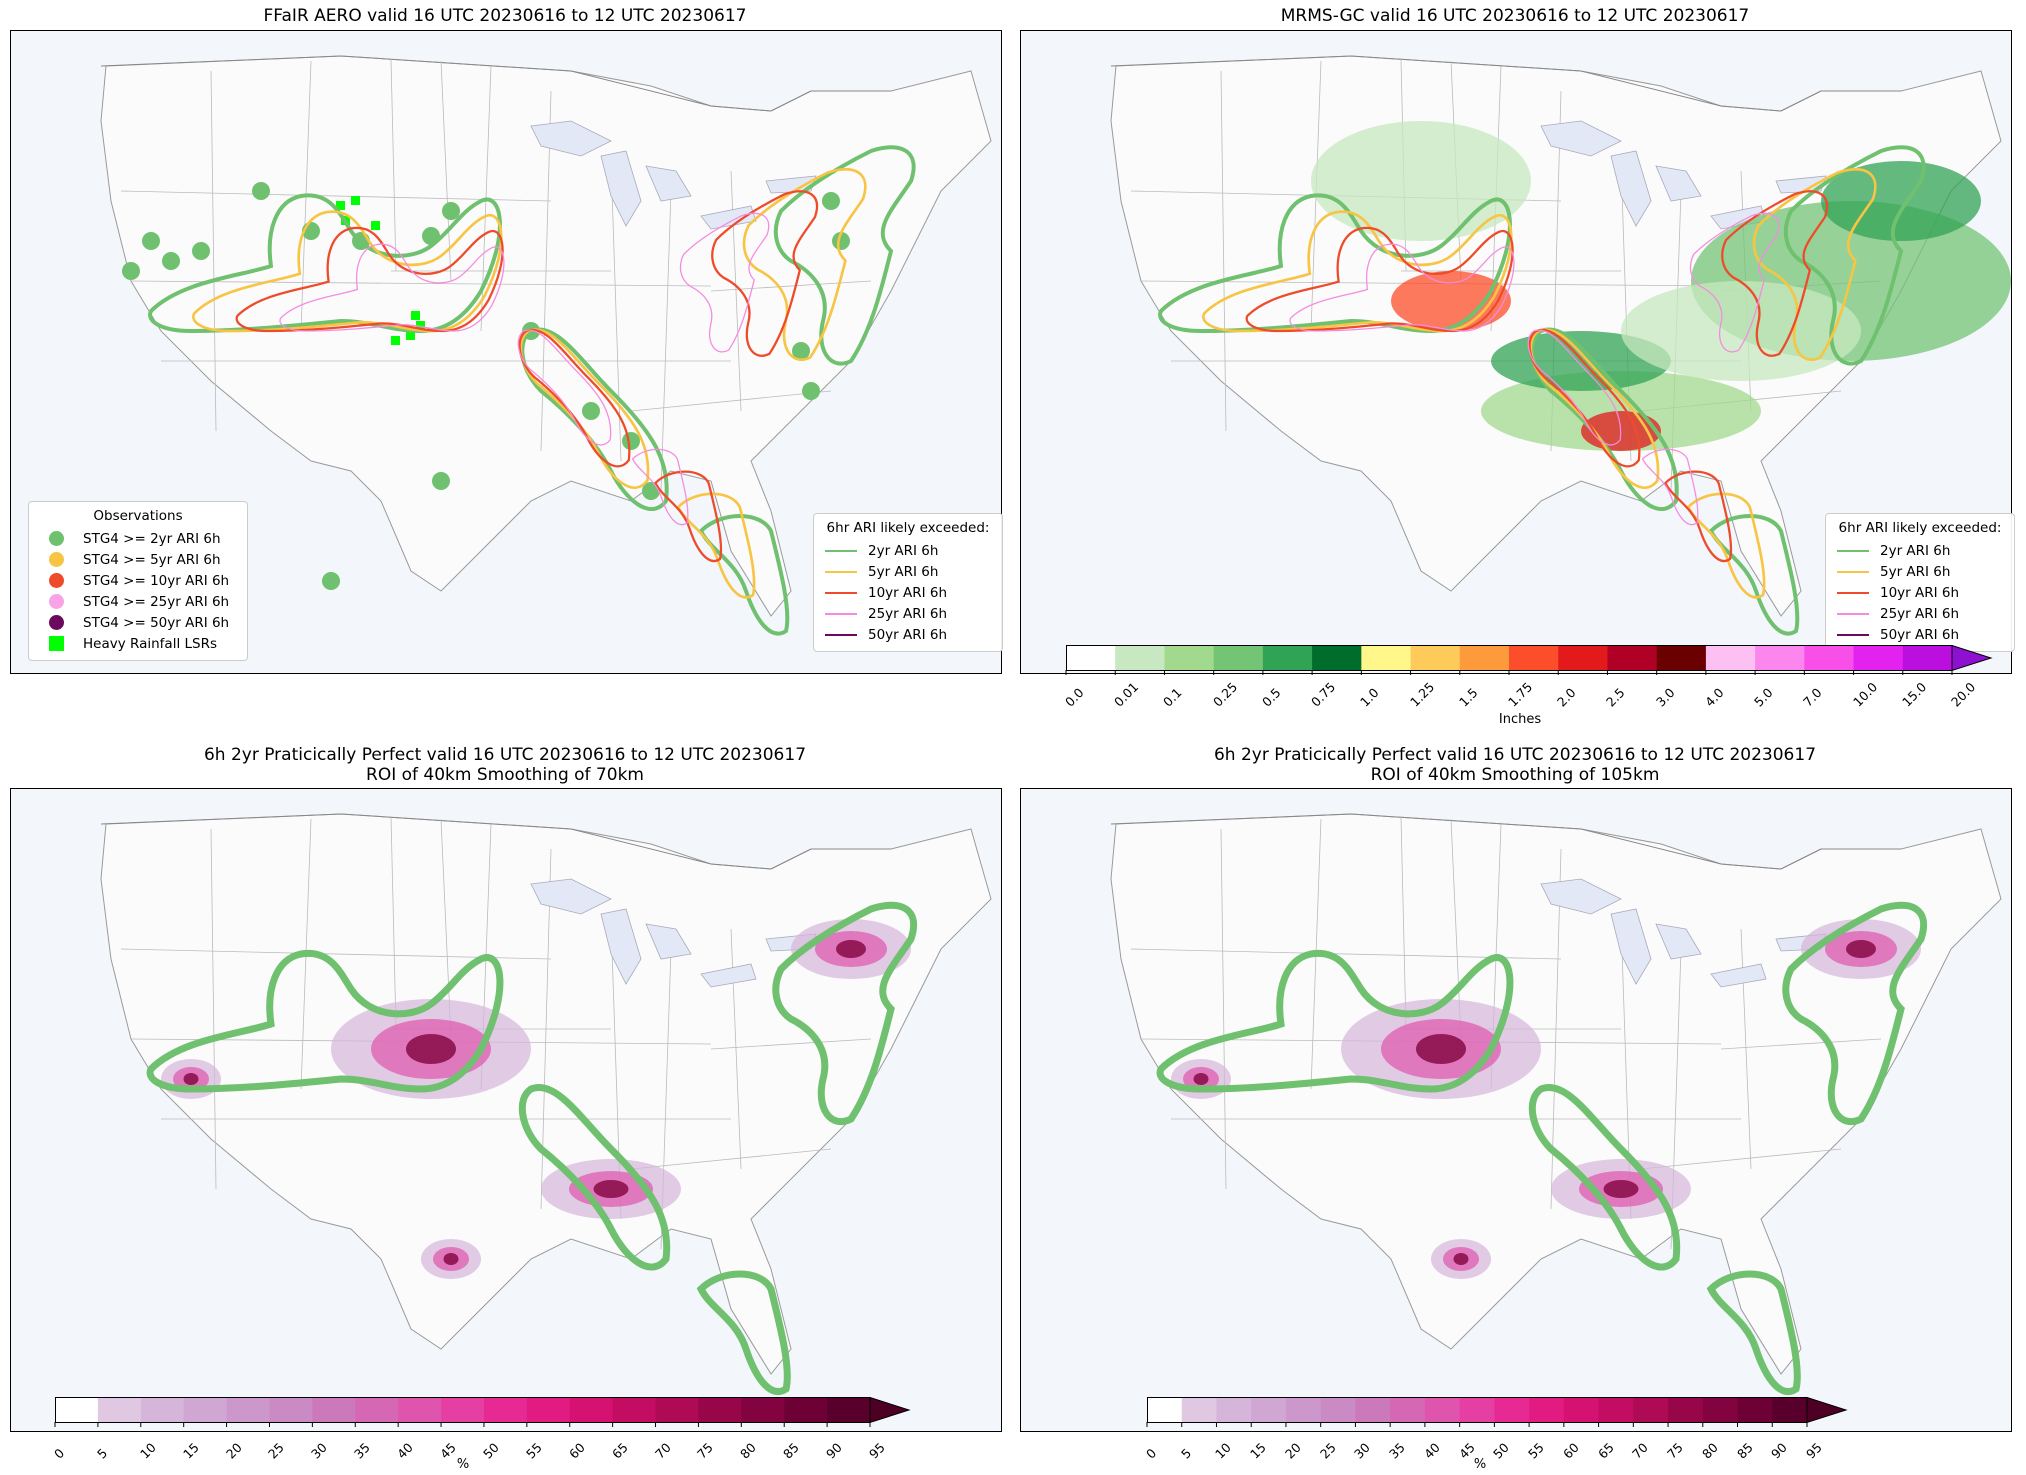 This screenshot has height=1475, width=2026. I want to click on colorbar-tick-label: 10, so click(147, 1450).